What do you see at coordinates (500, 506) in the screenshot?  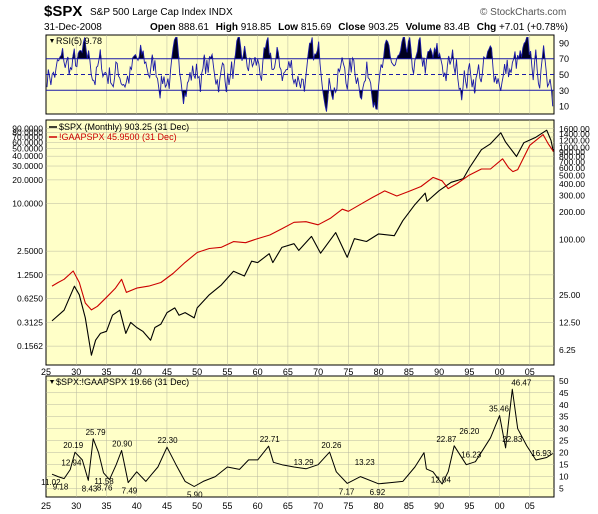 I see `x-axis-lower-tick-label: 00` at bounding box center [500, 506].